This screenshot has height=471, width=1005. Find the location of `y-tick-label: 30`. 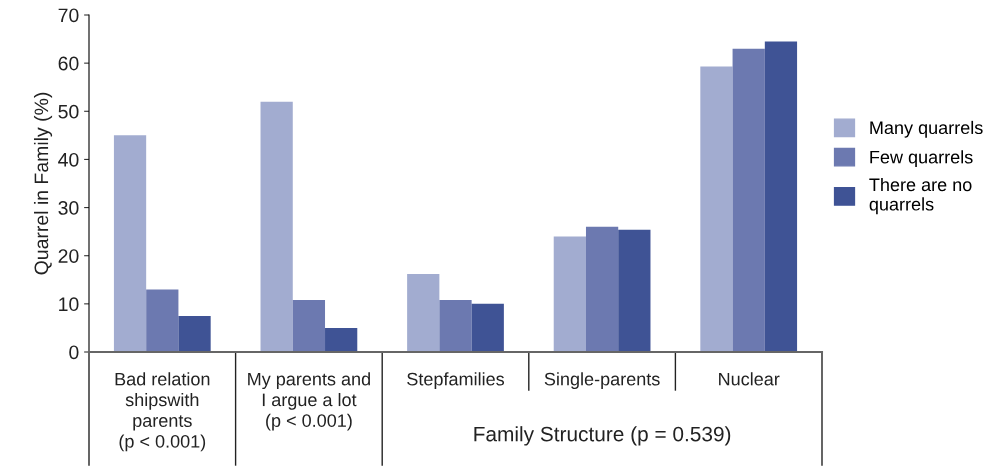

y-tick-label: 30 is located at coordinates (68, 208).